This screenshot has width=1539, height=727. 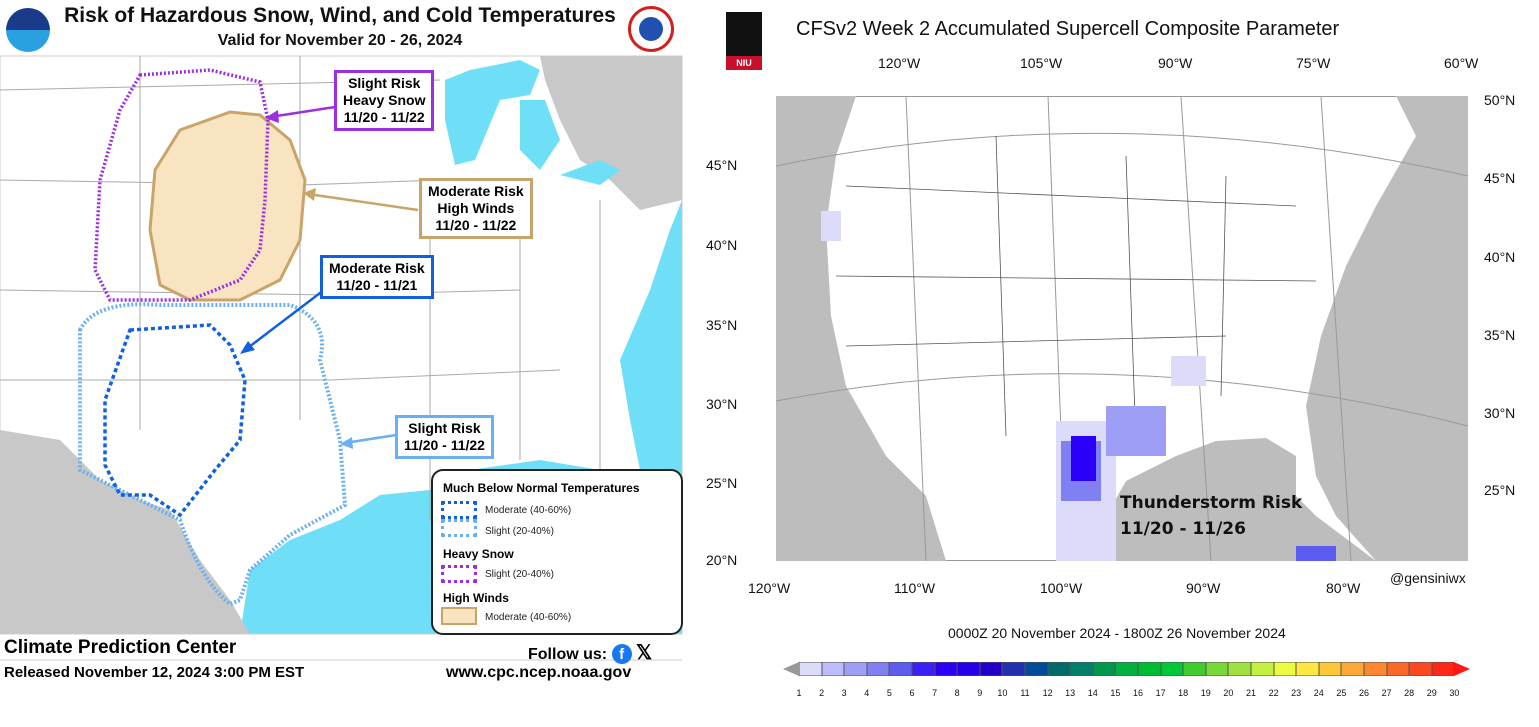 I want to click on thunderstorm-annotation: Thunderstorm Risk 11/20 - 11/26, so click(x=1211, y=516).